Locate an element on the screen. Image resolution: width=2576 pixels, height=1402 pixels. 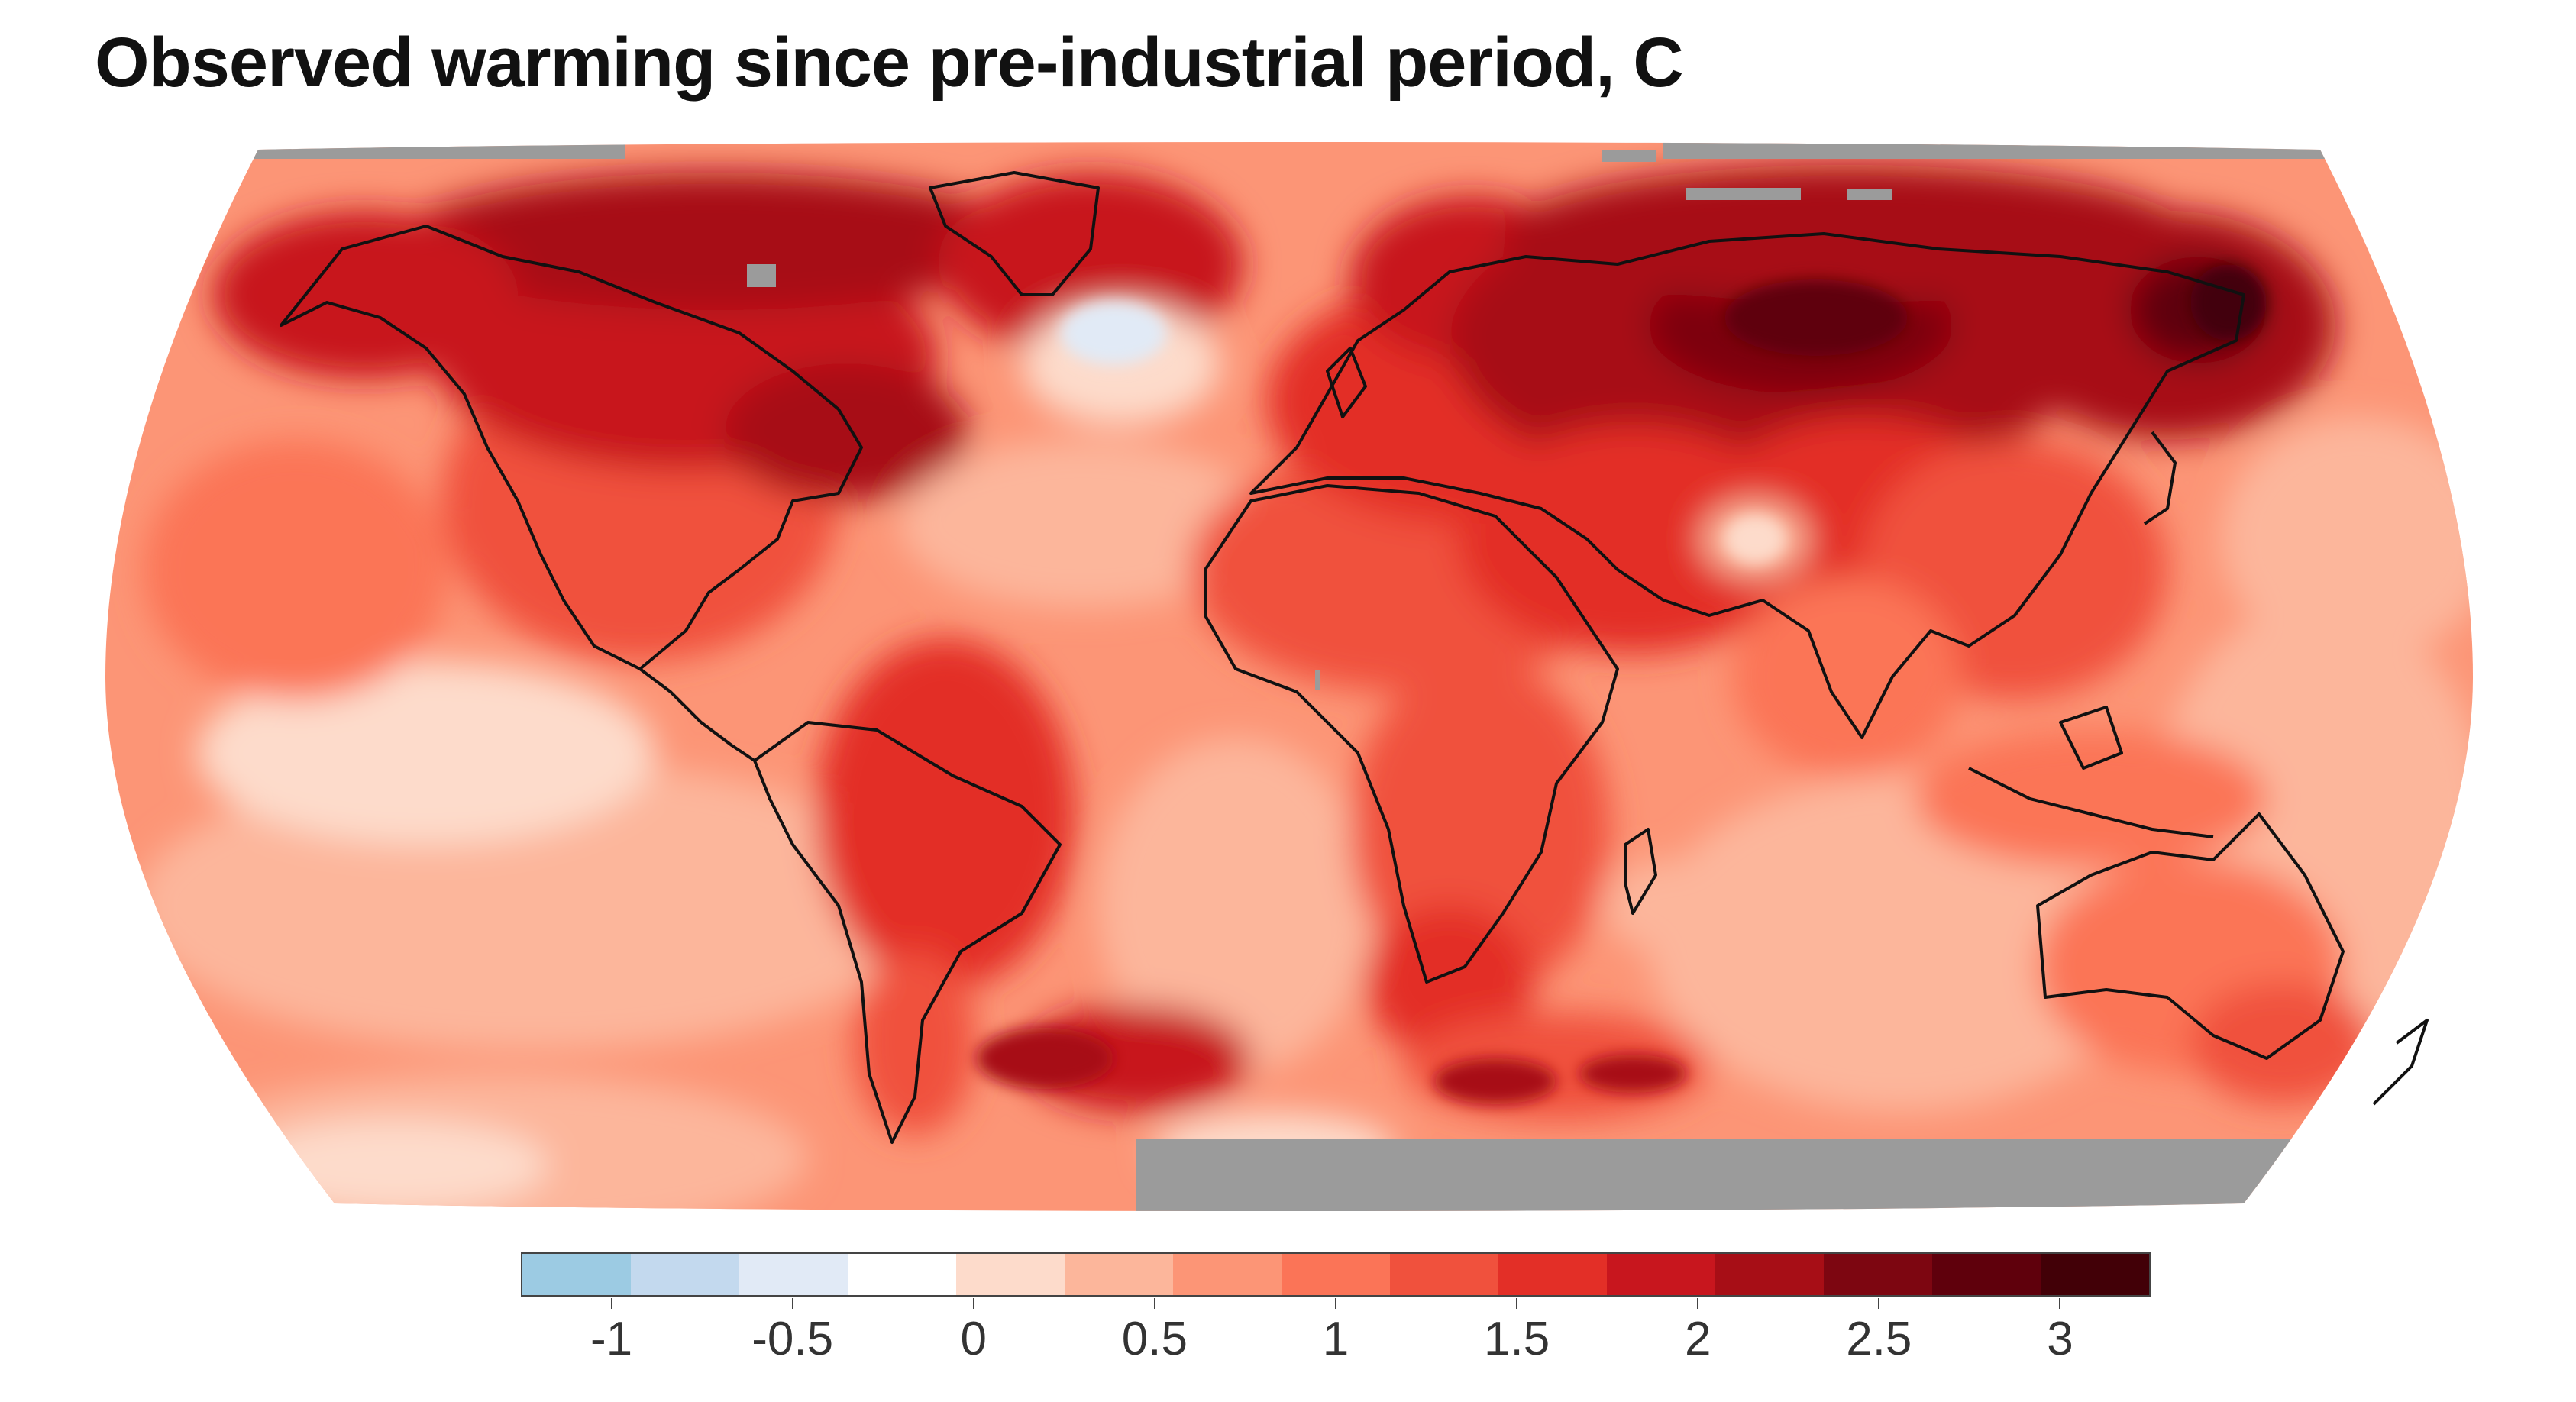
patch-arctic-russia is located at coordinates (1846, 233).